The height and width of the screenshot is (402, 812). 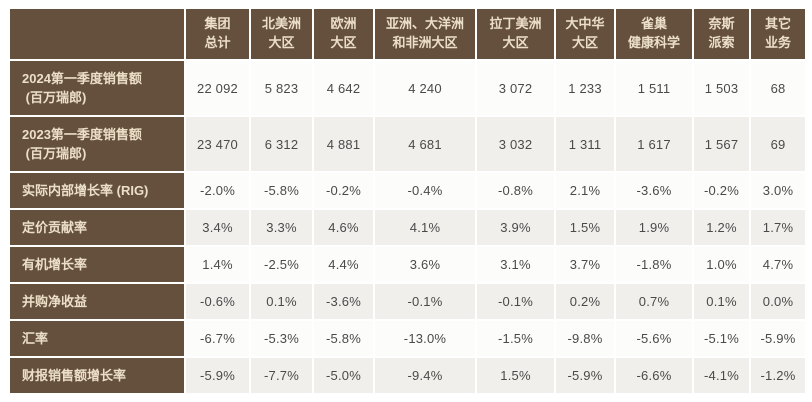 I want to click on data-cell: 1 503, so click(x=721, y=88).